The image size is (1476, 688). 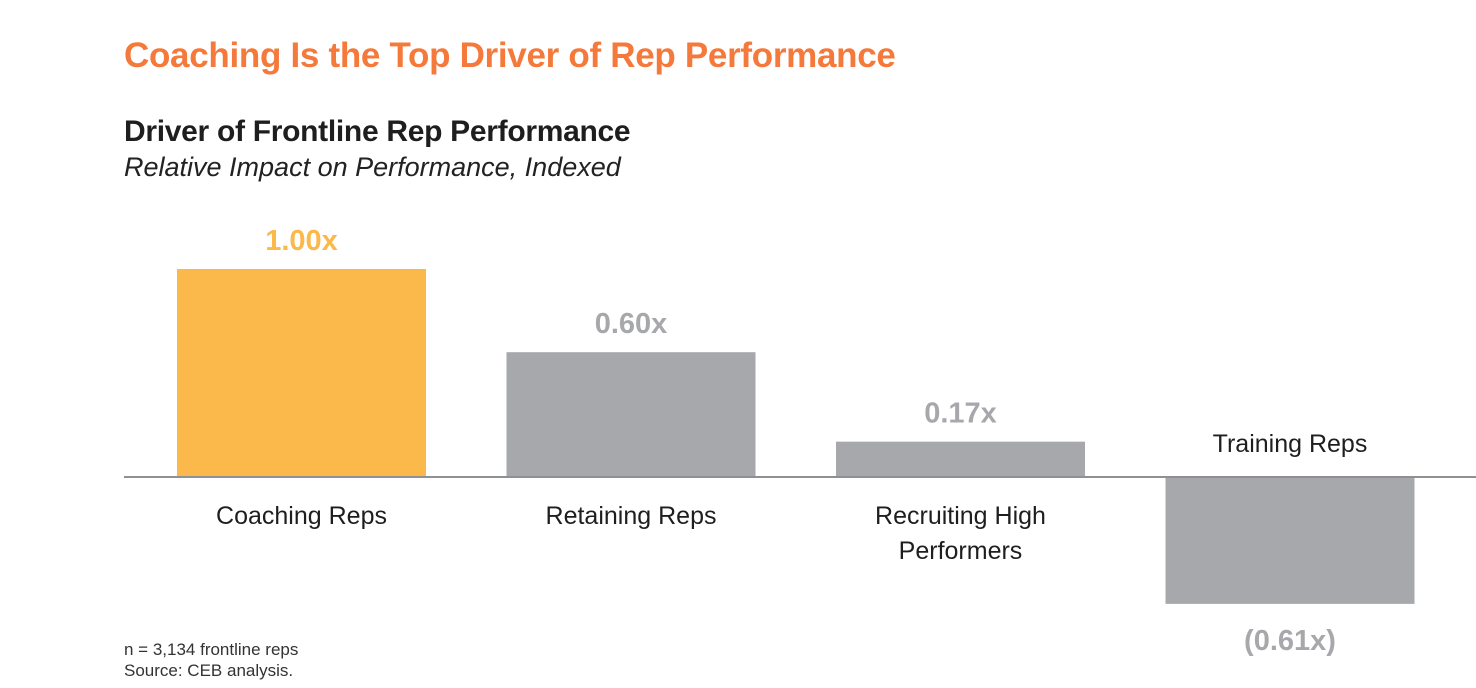 I want to click on data-label: (0.61x), so click(x=1290, y=641).